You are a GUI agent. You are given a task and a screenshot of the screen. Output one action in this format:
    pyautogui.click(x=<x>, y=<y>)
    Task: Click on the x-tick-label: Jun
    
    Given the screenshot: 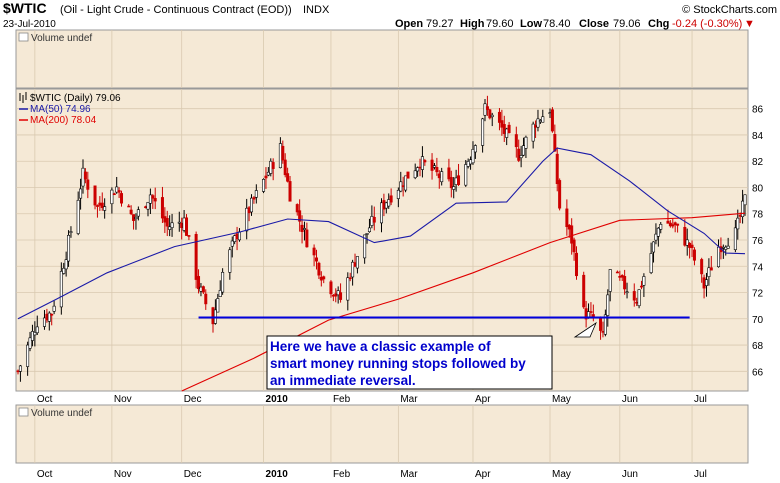 What is the action you would take?
    pyautogui.click(x=630, y=399)
    